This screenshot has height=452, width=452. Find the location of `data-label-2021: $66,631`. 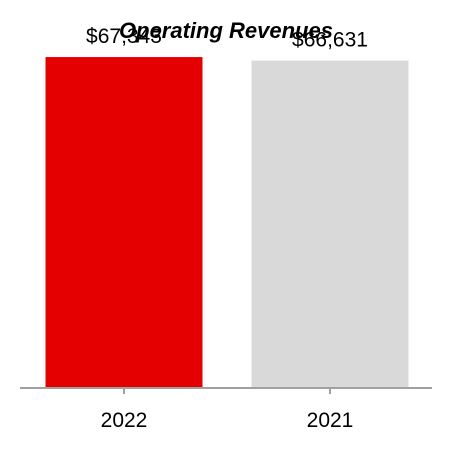

data-label-2021: $66,631 is located at coordinates (330, 40).